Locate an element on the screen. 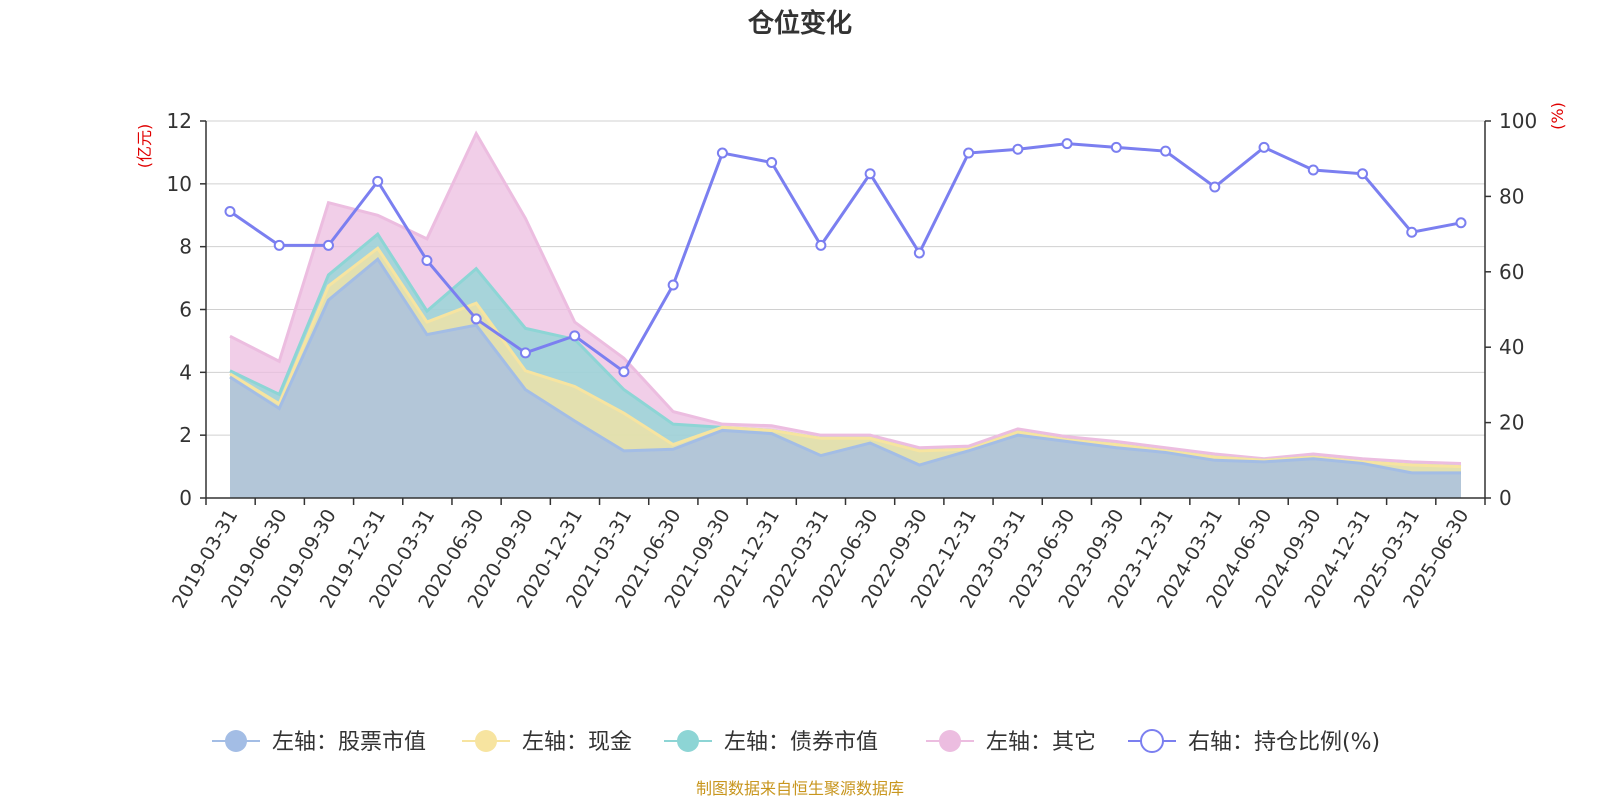 This screenshot has width=1600, height=800. right-tick-label-20: 20 is located at coordinates (1511, 423).